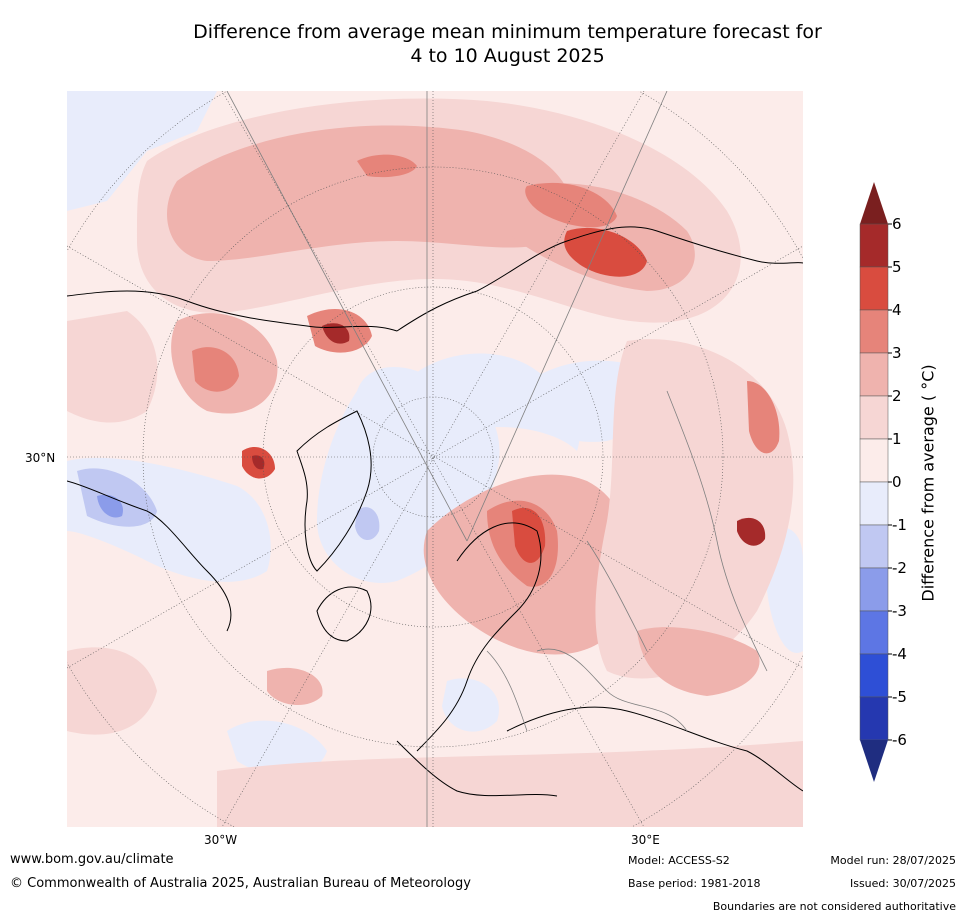  What do you see at coordinates (40, 458) in the screenshot?
I see `lat-label-30n: 30°N` at bounding box center [40, 458].